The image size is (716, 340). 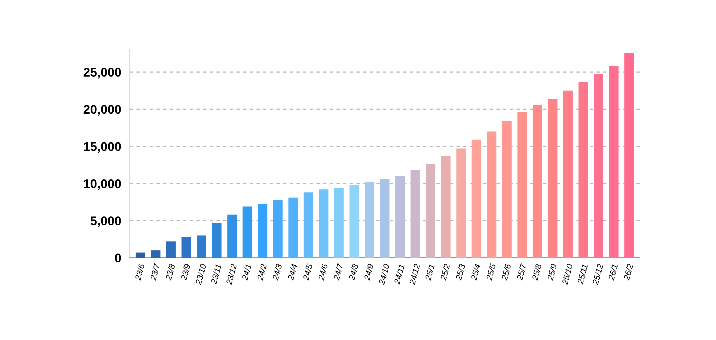 I want to click on x-tick-label: 23/12, so click(x=232, y=275).